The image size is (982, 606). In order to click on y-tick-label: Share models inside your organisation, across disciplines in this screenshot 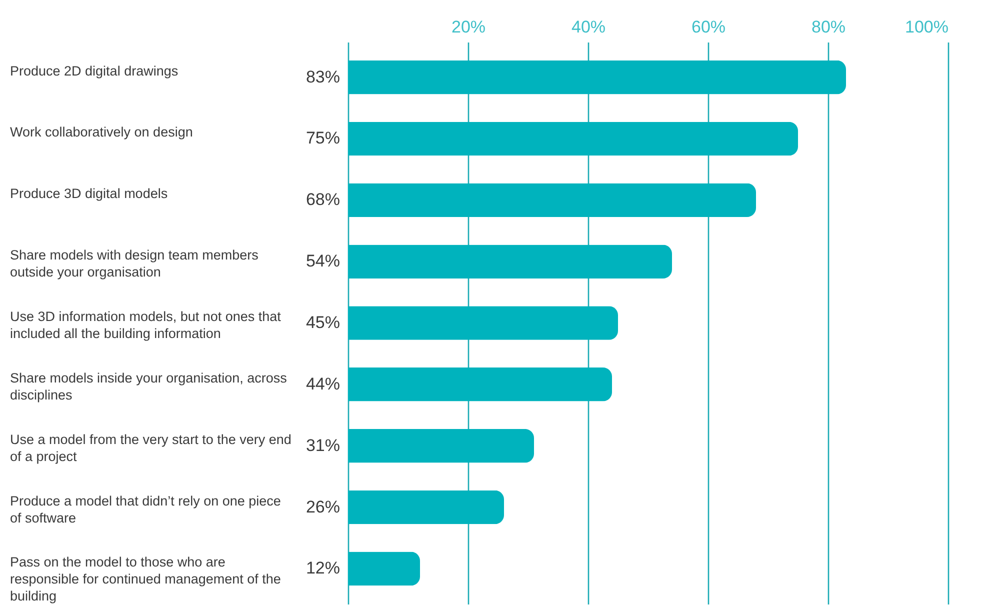, I will do `click(149, 386)`.